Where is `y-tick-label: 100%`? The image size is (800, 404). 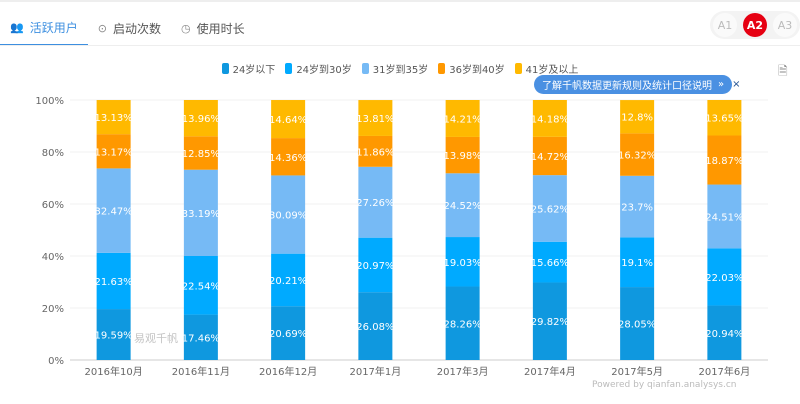
y-tick-label: 100% is located at coordinates (49, 101).